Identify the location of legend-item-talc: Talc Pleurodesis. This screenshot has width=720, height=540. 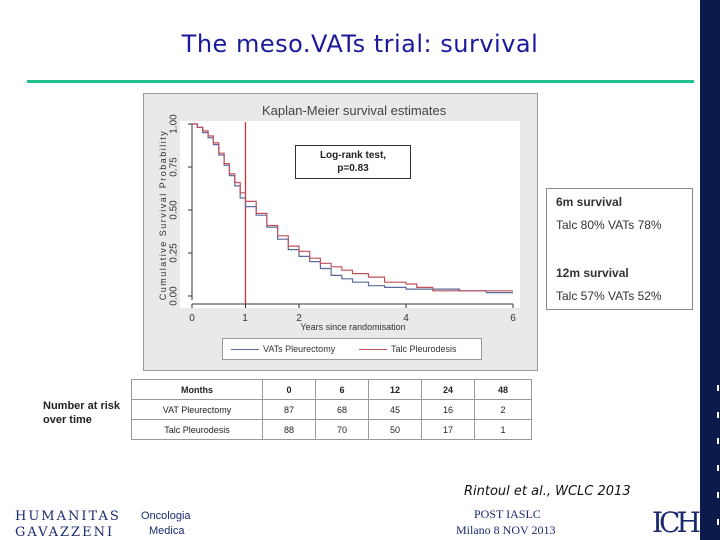
(408, 349).